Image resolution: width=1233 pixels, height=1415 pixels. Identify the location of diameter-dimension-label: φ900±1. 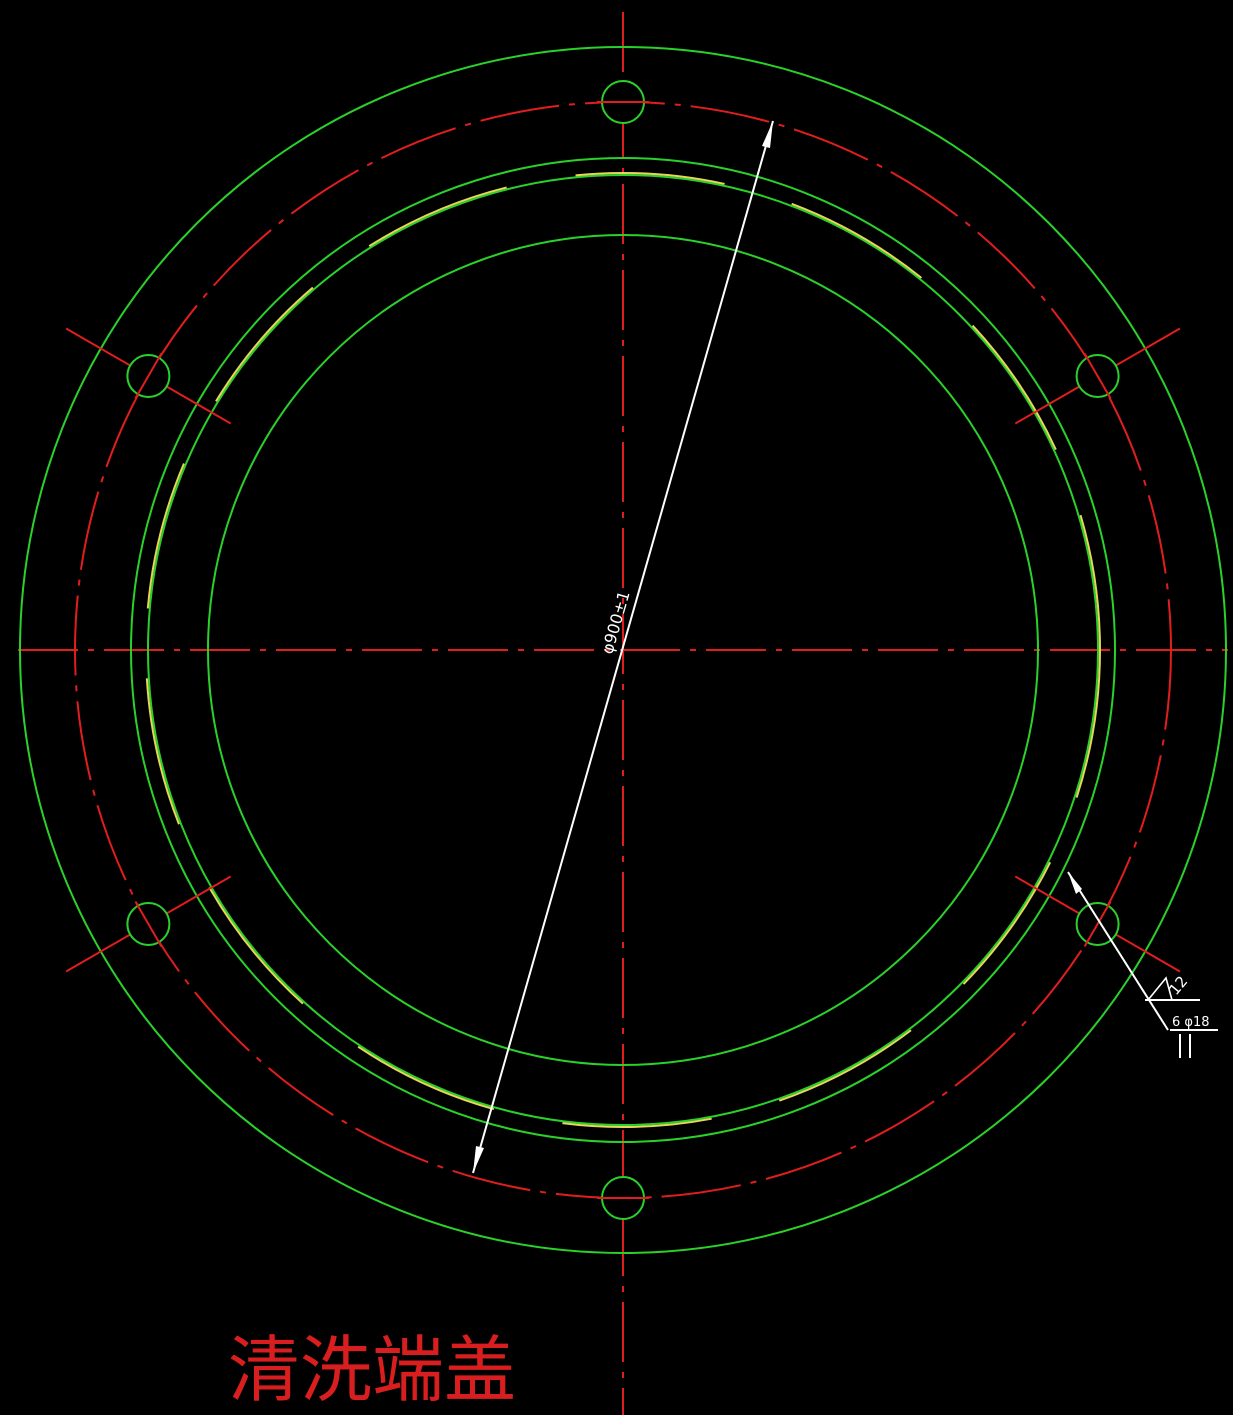
(616, 622).